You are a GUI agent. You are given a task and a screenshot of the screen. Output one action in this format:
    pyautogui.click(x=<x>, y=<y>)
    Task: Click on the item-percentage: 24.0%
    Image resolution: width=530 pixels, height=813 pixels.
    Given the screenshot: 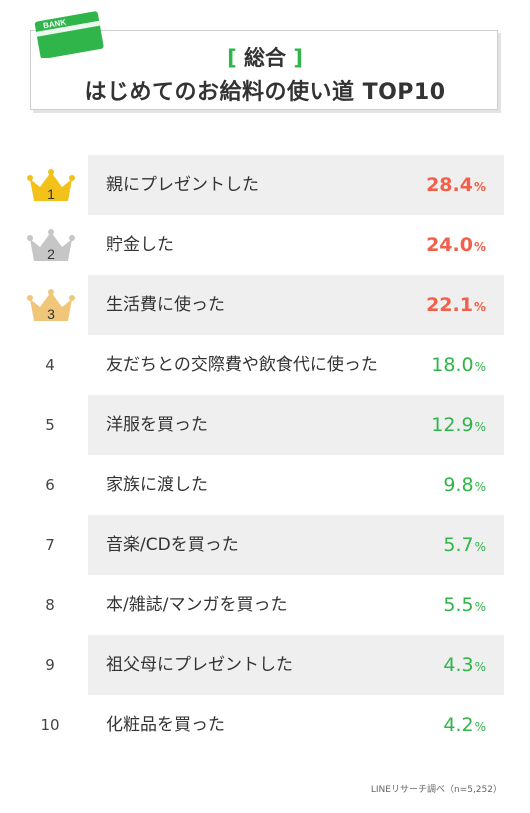 What is the action you would take?
    pyautogui.click(x=456, y=246)
    